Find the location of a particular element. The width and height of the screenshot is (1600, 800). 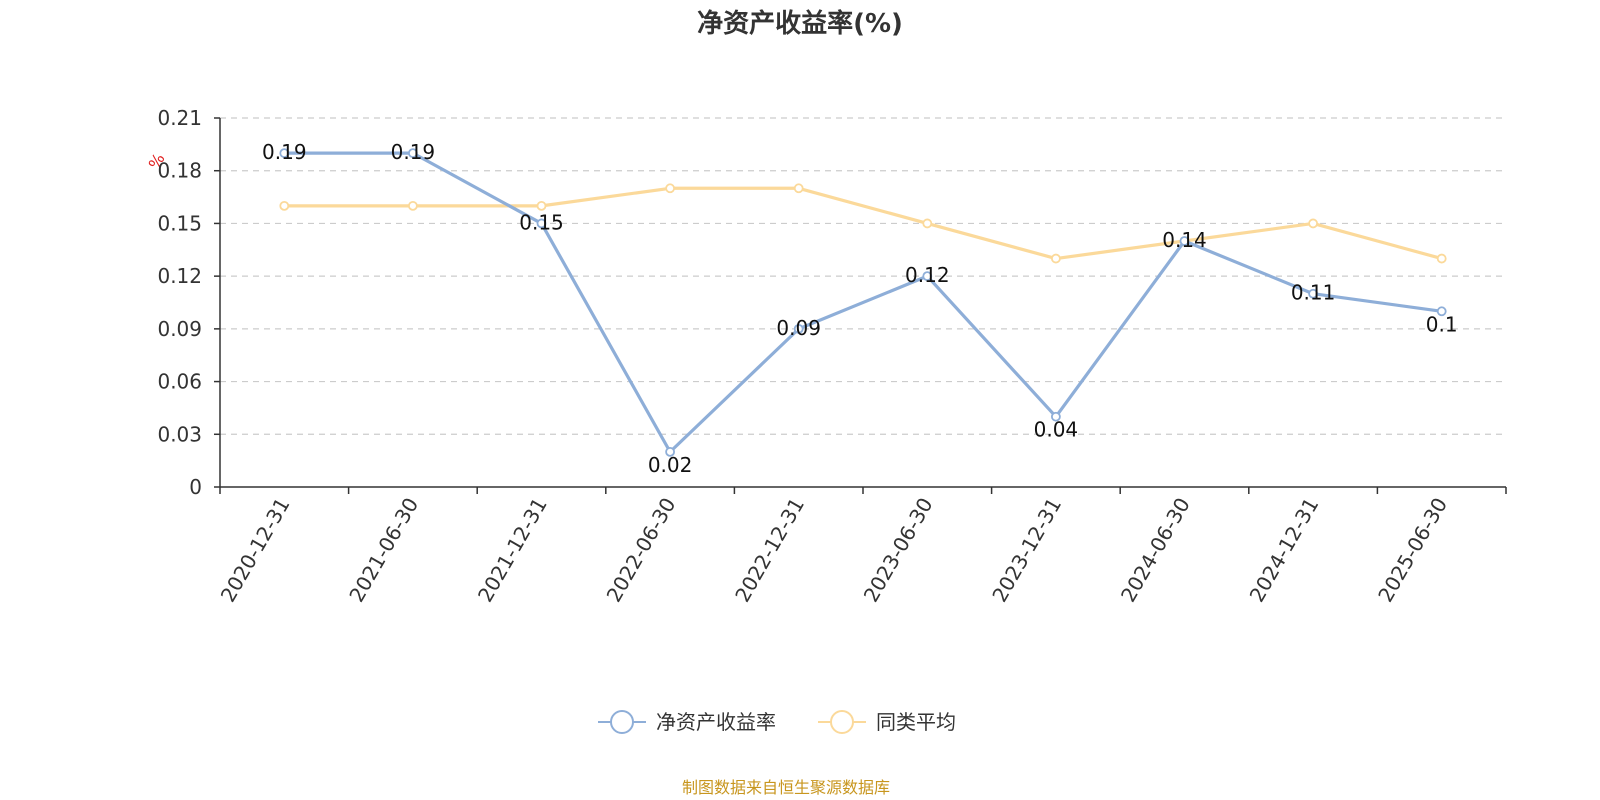

data-label: 0.15 is located at coordinates (541, 222).